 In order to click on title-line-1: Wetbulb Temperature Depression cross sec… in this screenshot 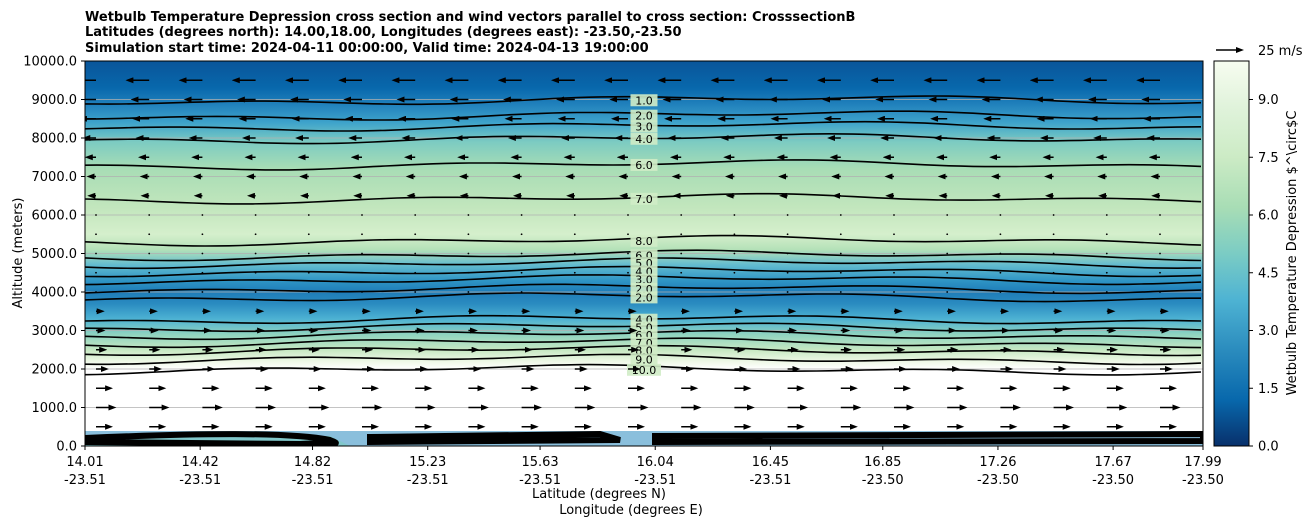, I will do `click(470, 17)`.